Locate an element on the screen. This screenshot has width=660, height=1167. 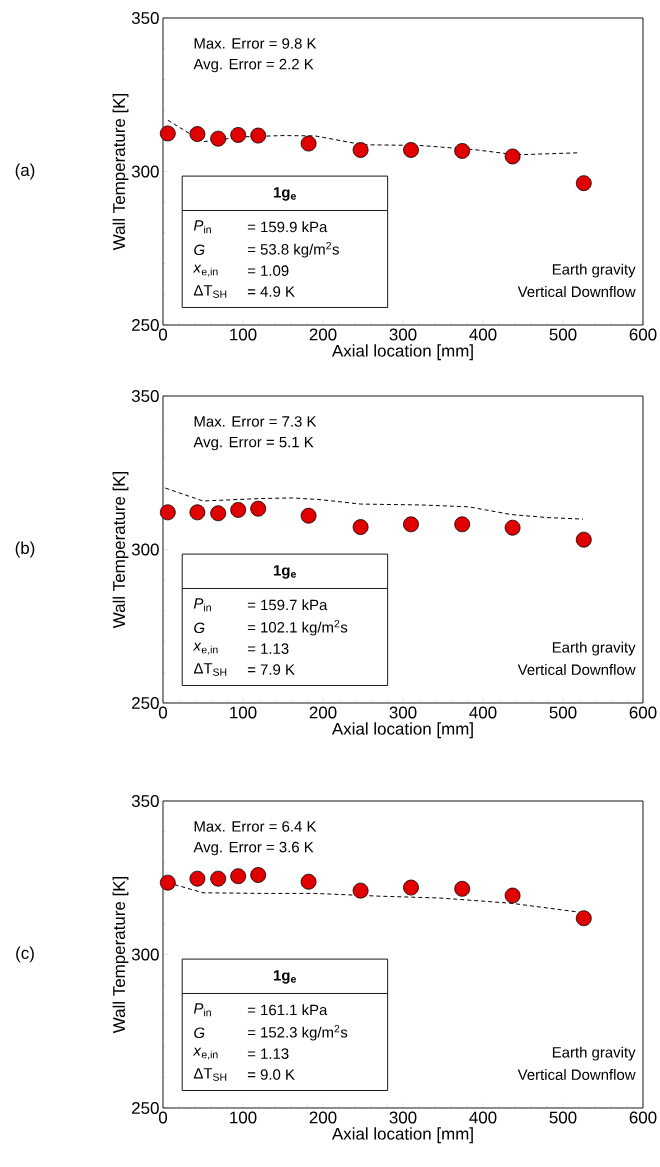
annotation: Max. Error = 9.8 K is located at coordinates (255, 43).